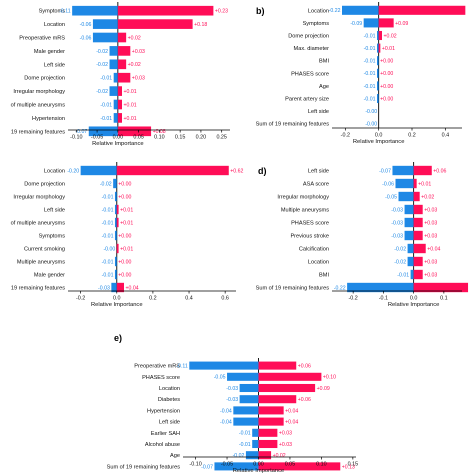 The image size is (474, 474). What do you see at coordinates (444, 299) in the screenshot?
I see `x-tick-label: 0.1` at bounding box center [444, 299].